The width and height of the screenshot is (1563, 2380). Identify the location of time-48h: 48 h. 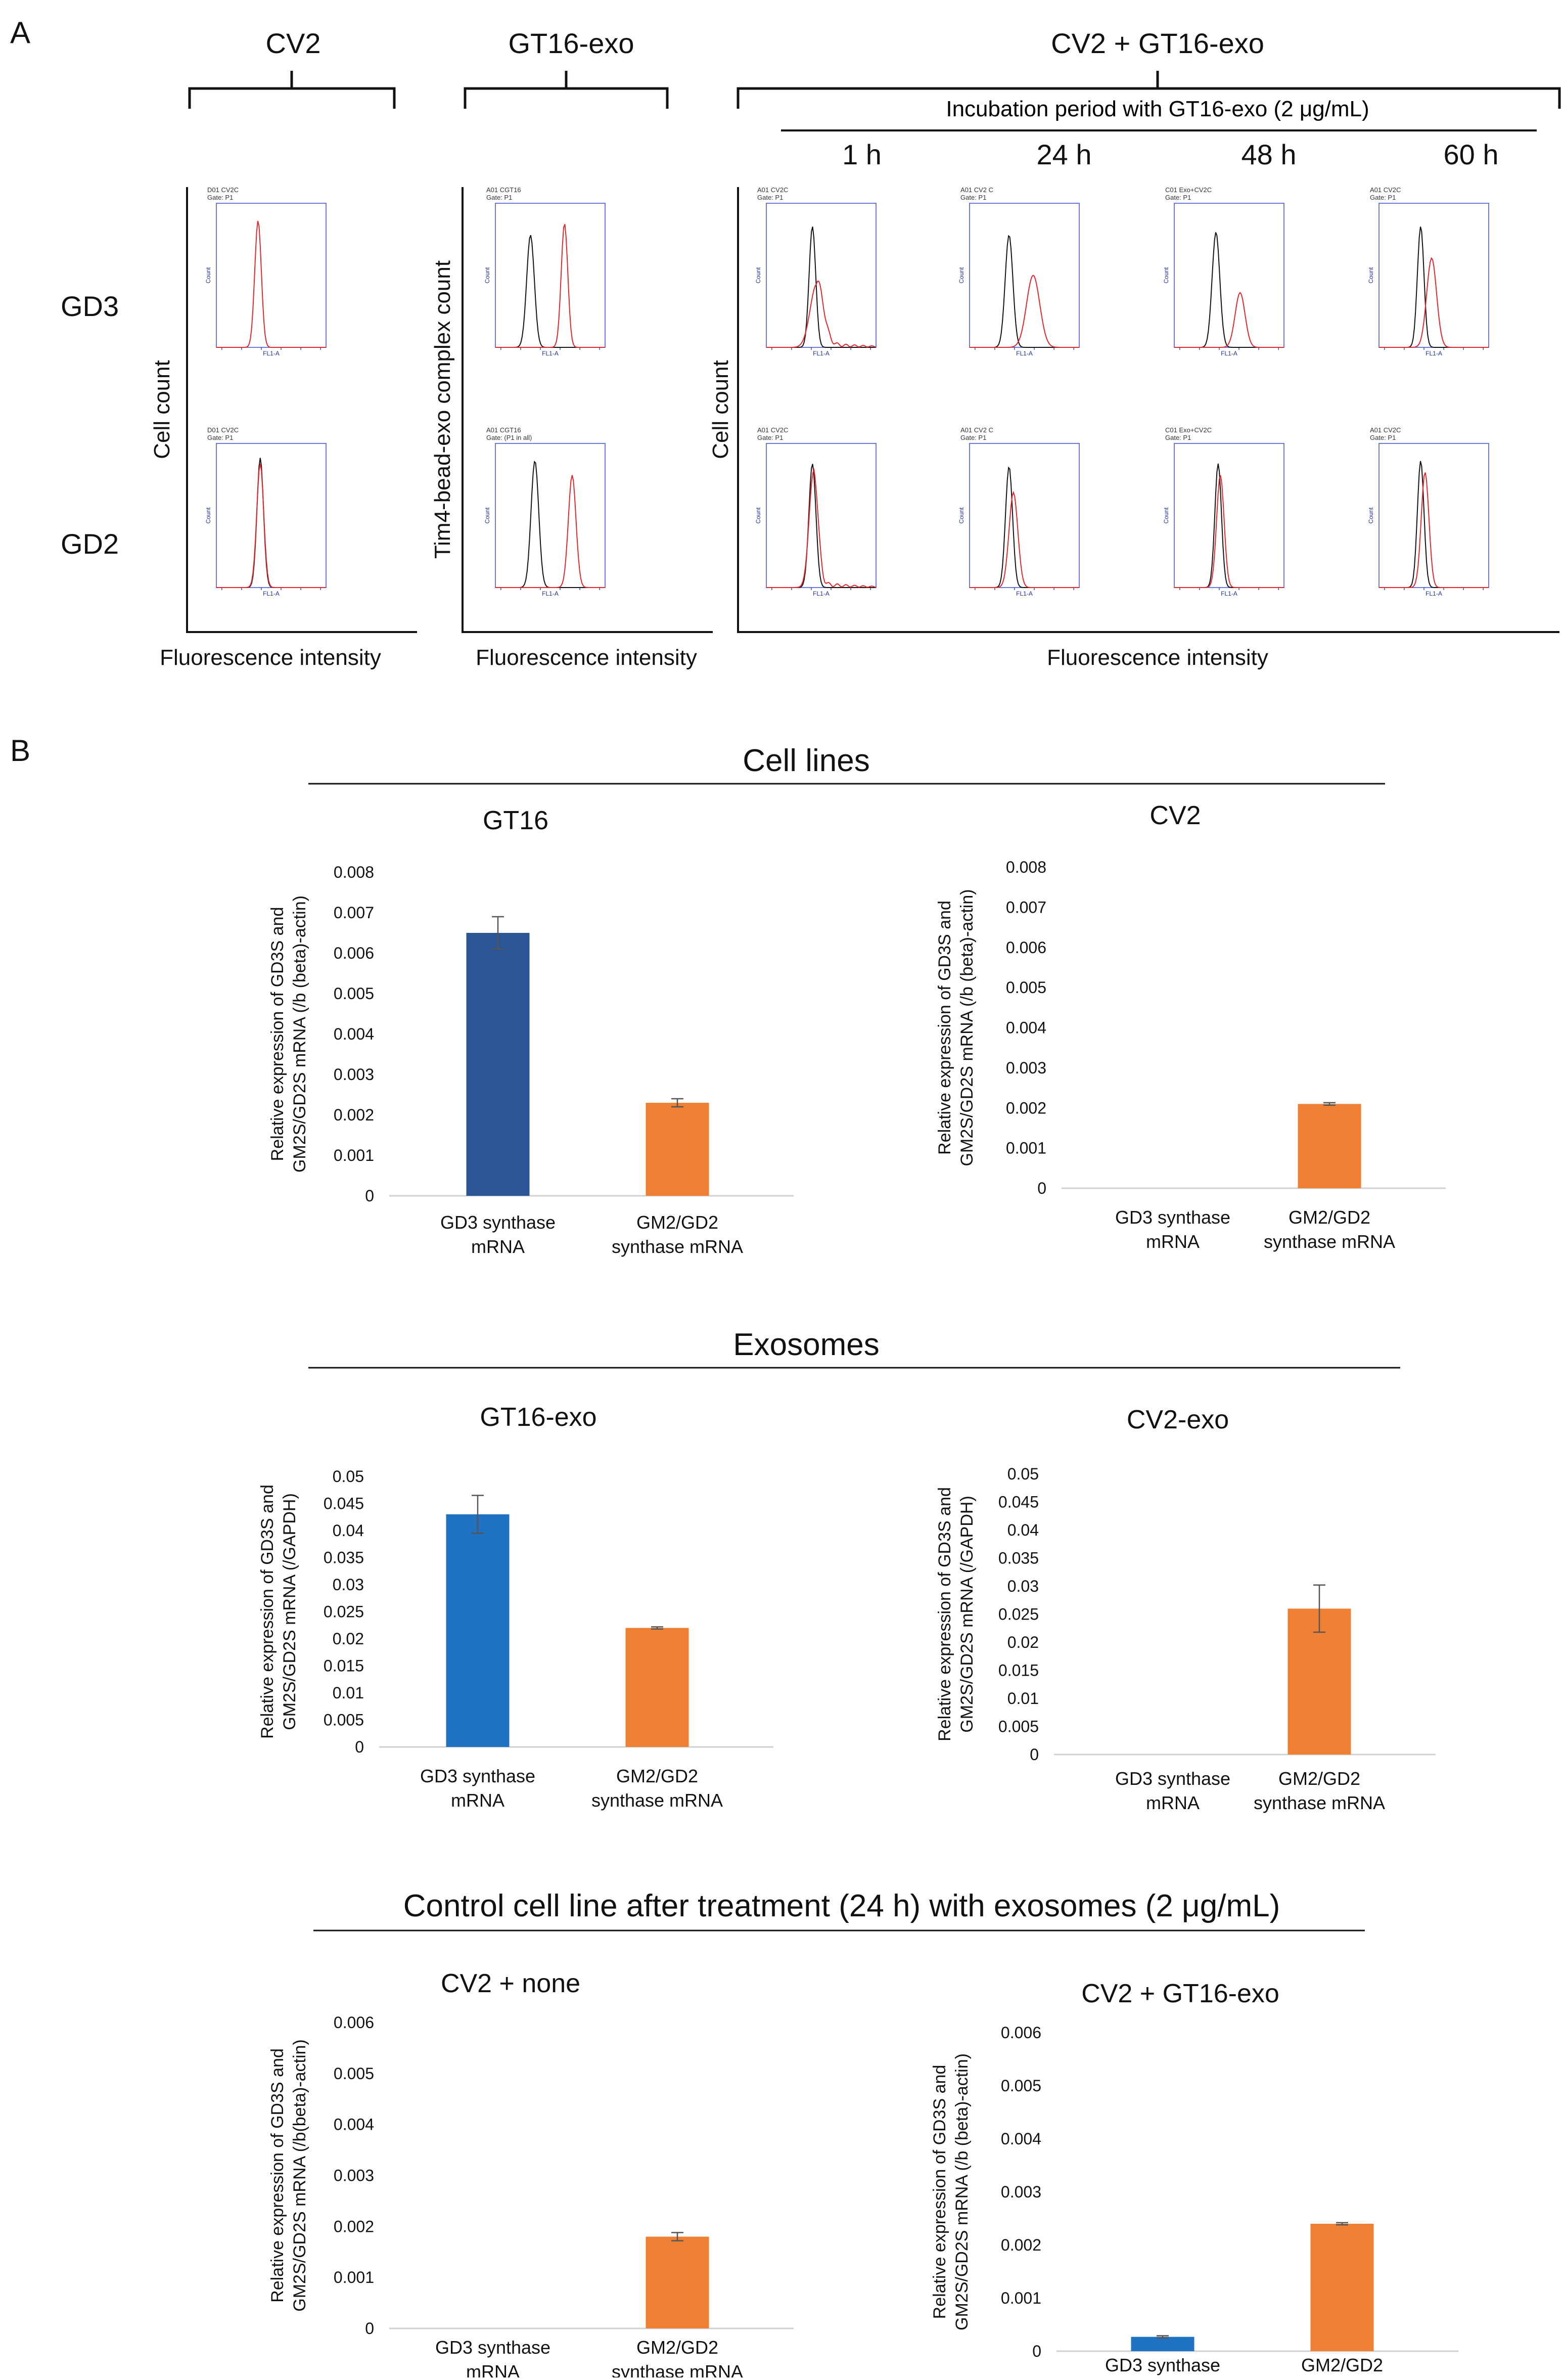
(1269, 154).